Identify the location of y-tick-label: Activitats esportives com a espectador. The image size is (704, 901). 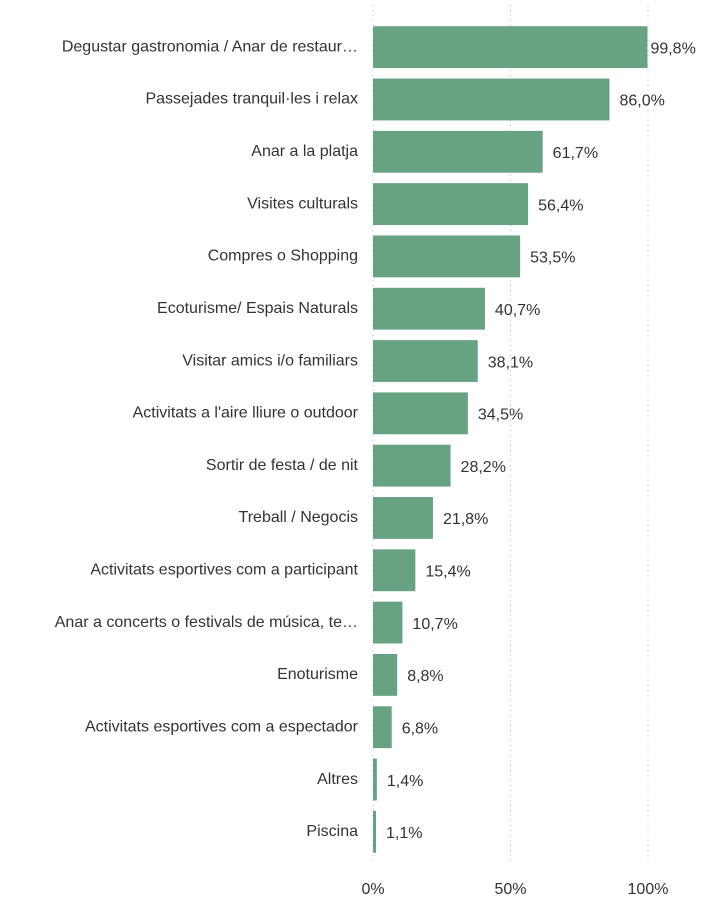
(222, 726).